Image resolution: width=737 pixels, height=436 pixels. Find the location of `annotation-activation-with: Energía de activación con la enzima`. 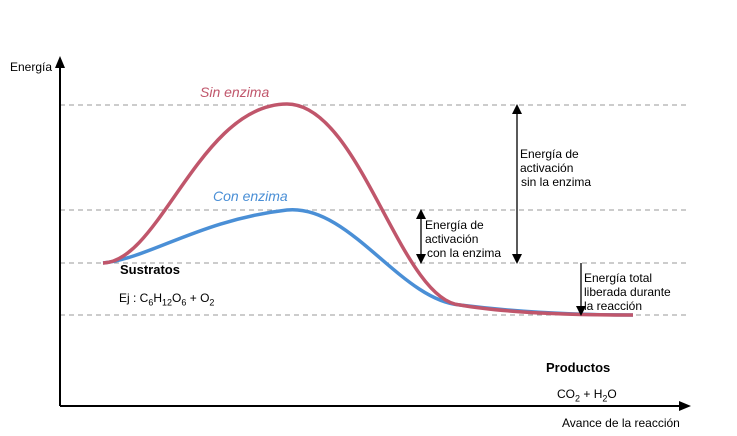

annotation-activation-with: Energía de activación con la enzima is located at coordinates (463, 239).